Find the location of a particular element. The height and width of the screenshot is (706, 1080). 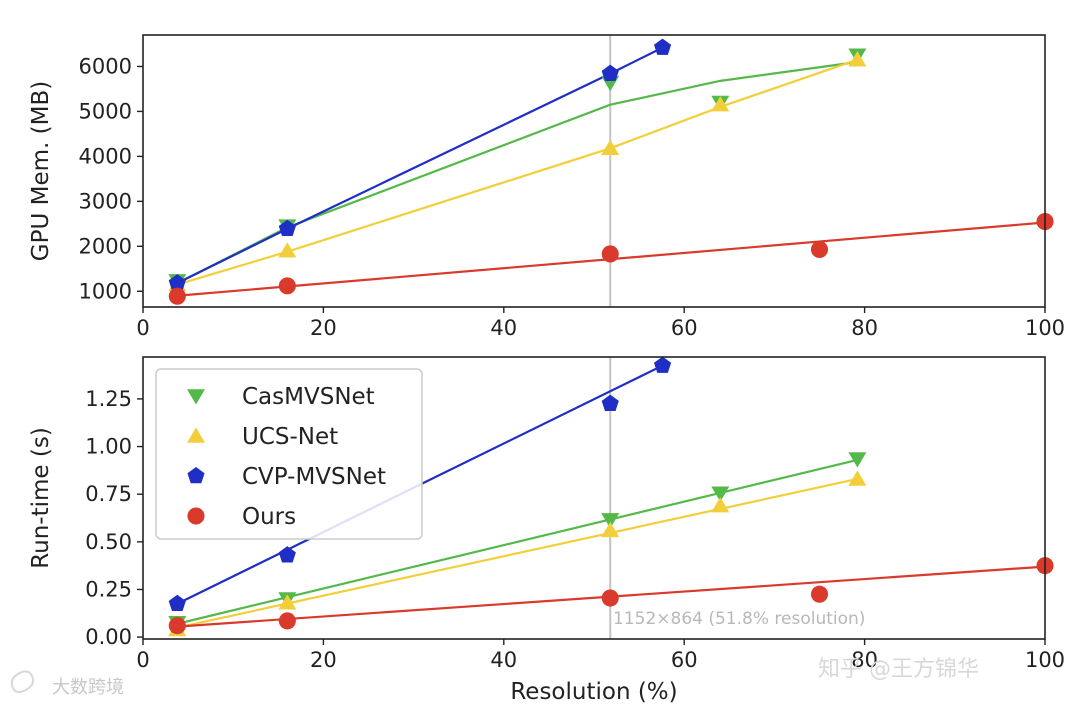

y-ticks: 0.00 0.25 0.50 0.75 1.00 1.25 is located at coordinates (114, 518).